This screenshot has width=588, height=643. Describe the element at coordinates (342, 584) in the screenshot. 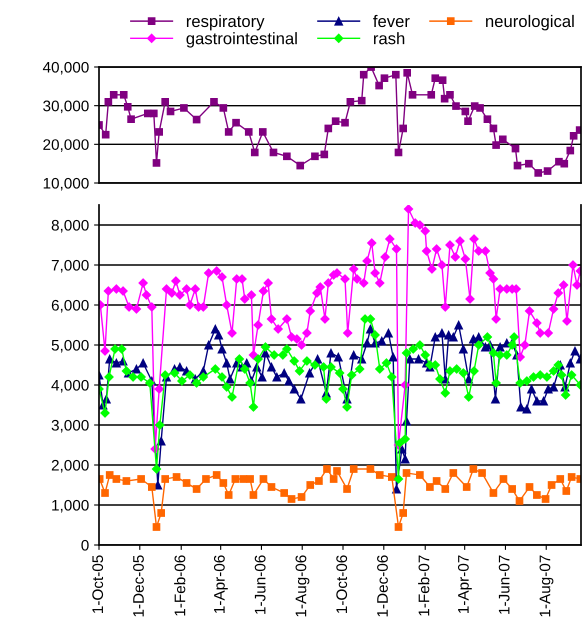

I see `x-tick-label: 1-Oct-06` at that location.